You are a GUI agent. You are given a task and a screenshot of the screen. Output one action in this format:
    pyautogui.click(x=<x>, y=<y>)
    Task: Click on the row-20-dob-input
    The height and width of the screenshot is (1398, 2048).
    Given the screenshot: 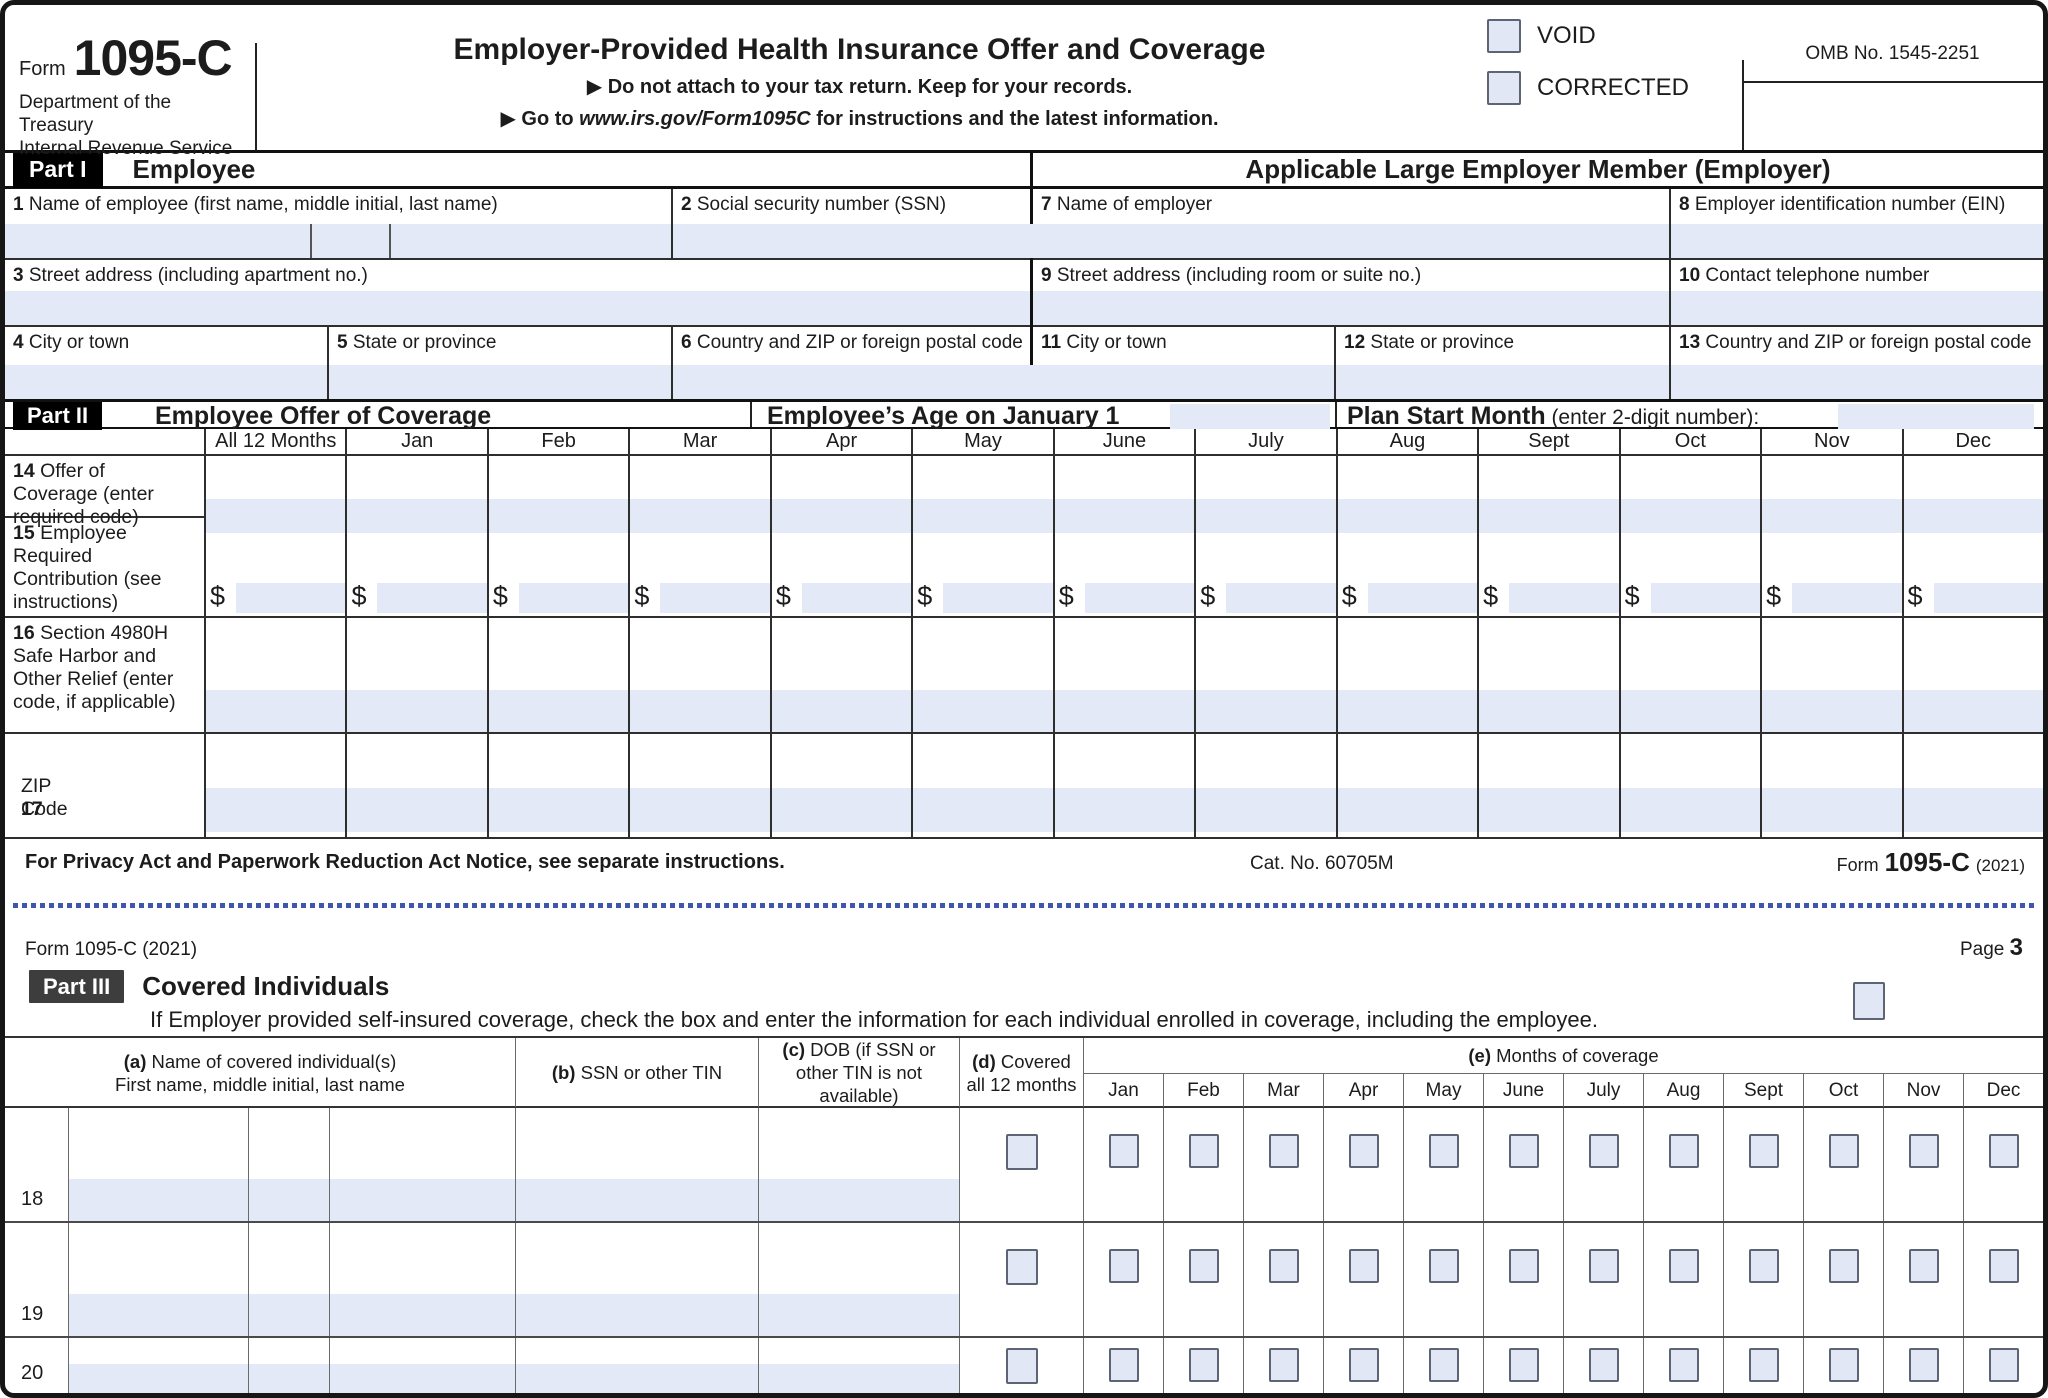 What is the action you would take?
    pyautogui.click(x=859, y=1378)
    